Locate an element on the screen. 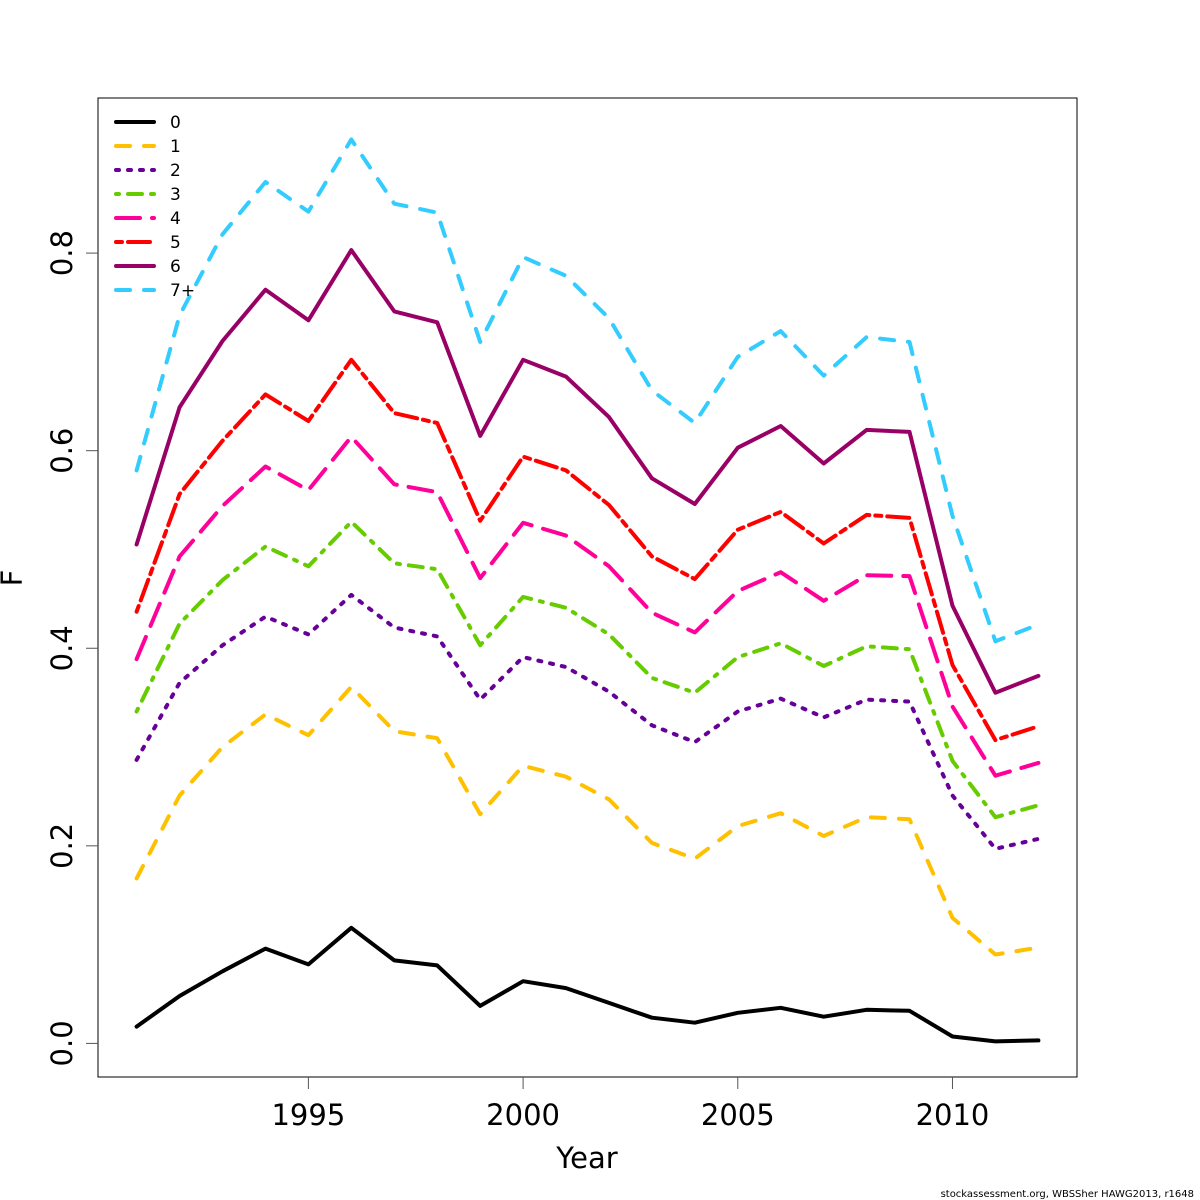 The height and width of the screenshot is (1200, 1200). legend-label-age-2: 2 is located at coordinates (175, 171).